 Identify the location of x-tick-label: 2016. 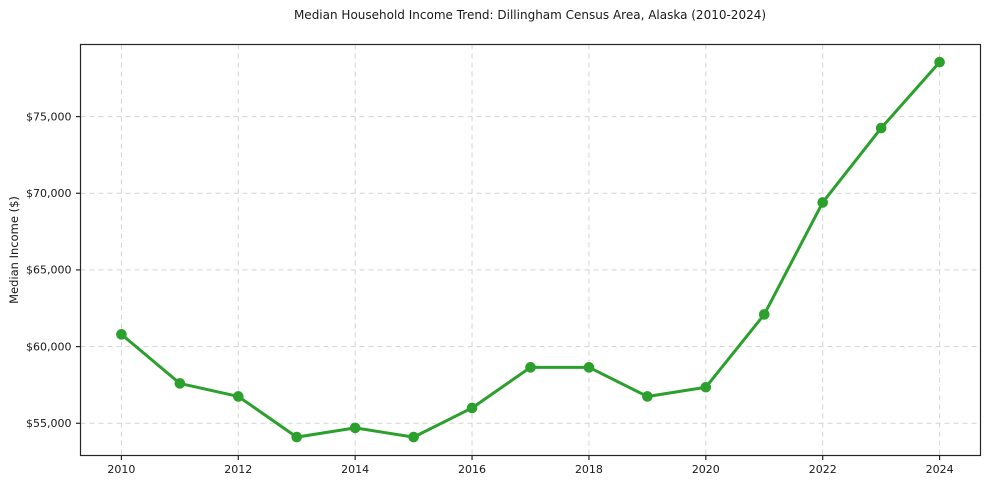
(472, 469).